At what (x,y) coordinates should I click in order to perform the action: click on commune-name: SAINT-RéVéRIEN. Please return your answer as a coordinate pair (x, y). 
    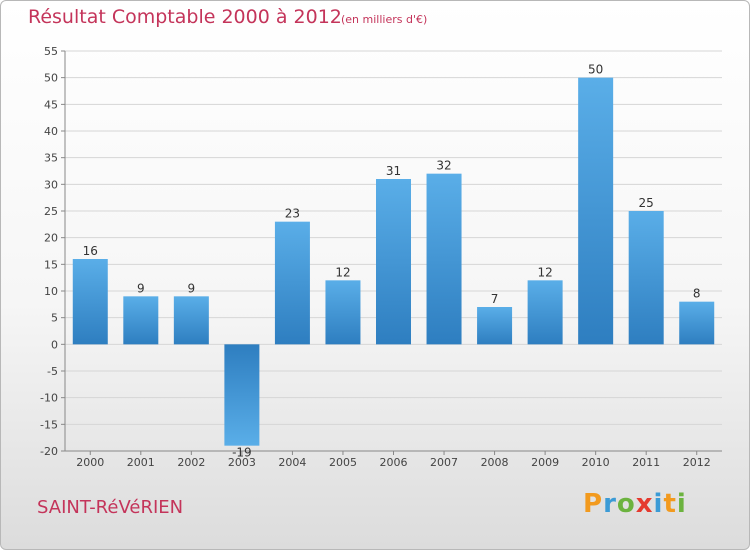
    Looking at the image, I should click on (110, 507).